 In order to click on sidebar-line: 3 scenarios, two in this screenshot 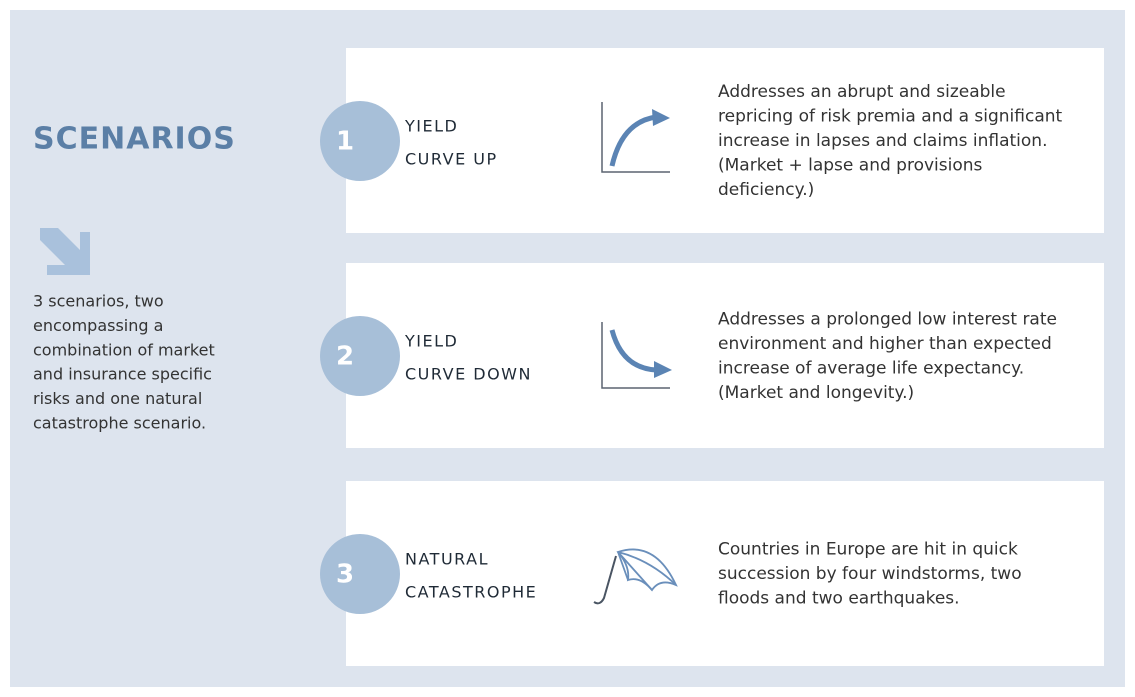, I will do `click(98, 301)`.